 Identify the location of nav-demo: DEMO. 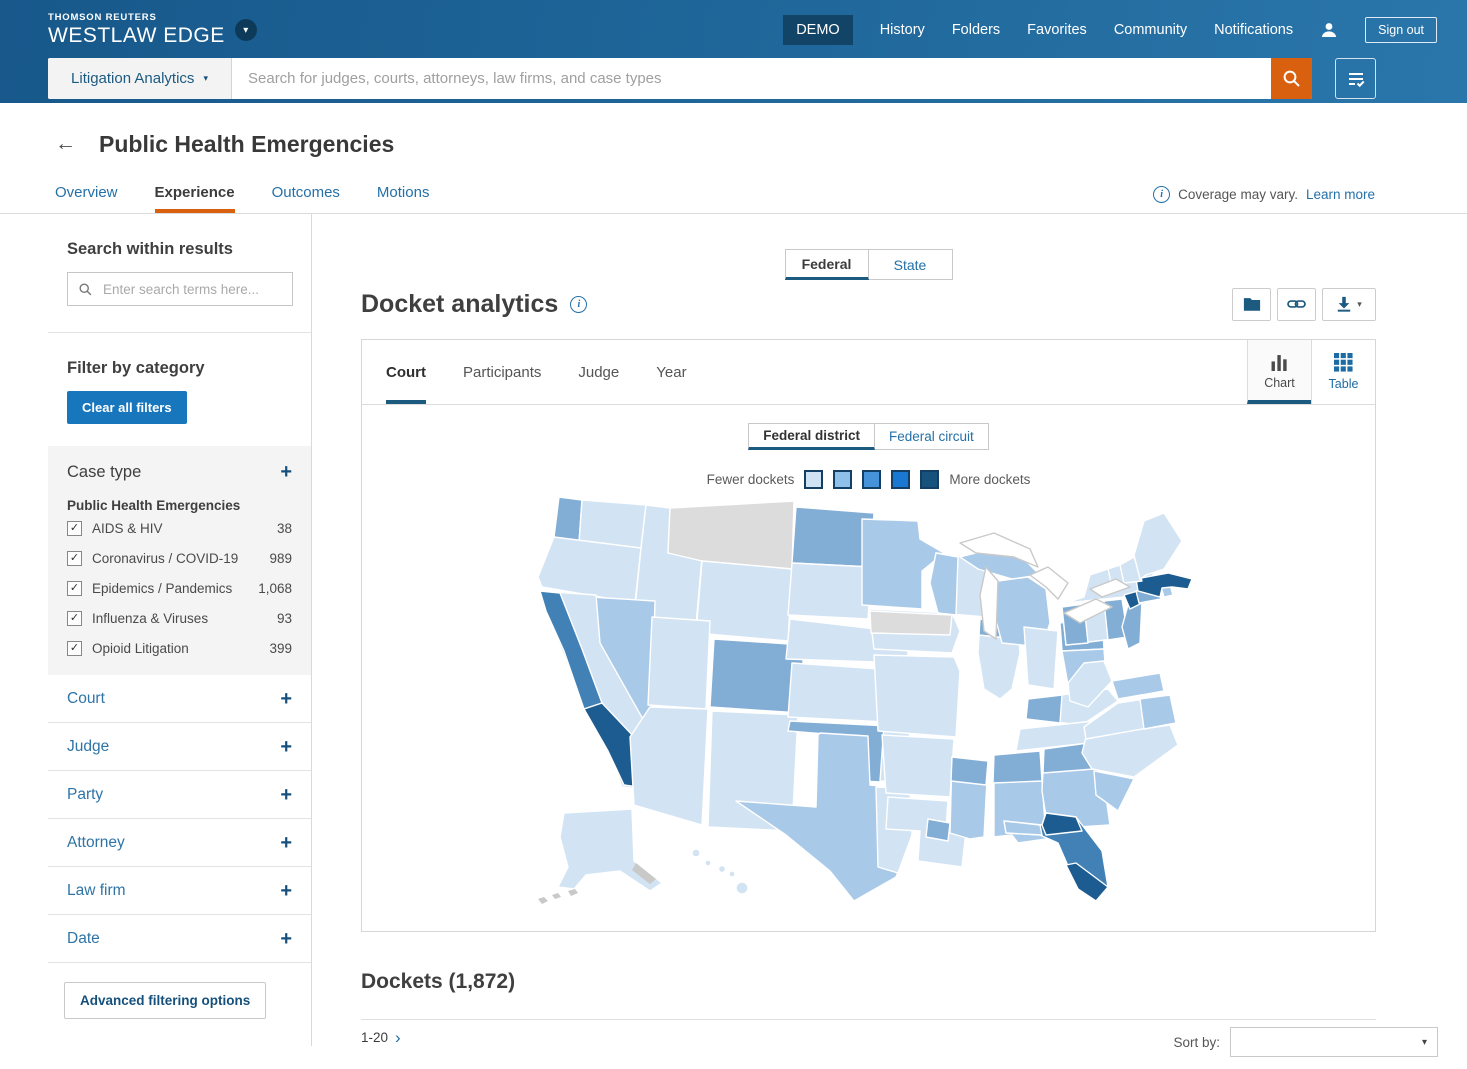
(818, 30).